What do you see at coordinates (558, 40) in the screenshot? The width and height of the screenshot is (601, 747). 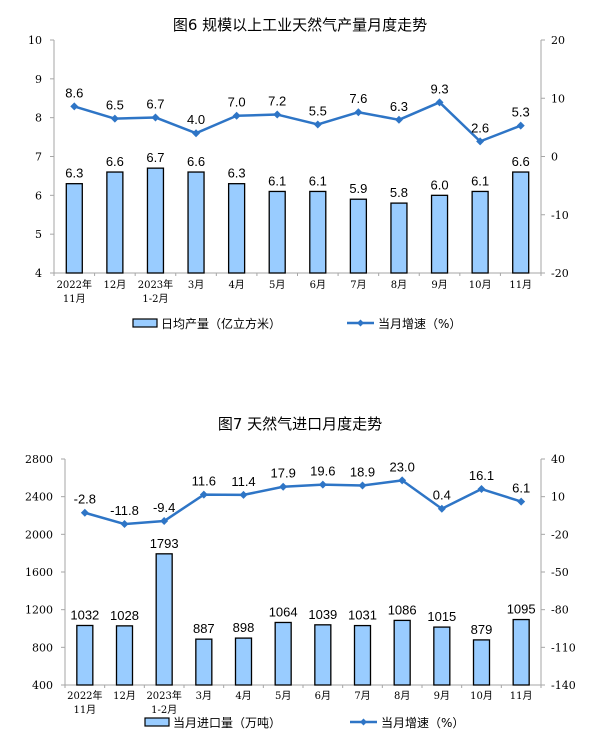 I see `right-tick-label: 20` at bounding box center [558, 40].